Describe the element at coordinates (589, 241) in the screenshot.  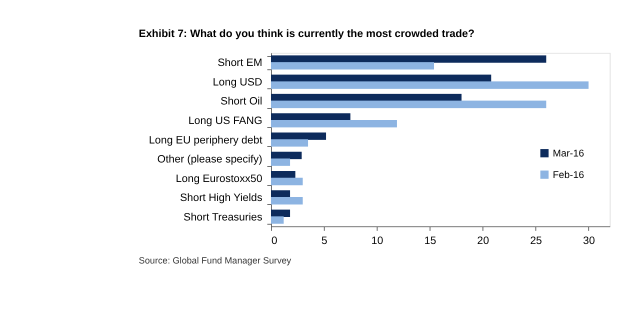
I see `x-tick-label: 30` at that location.